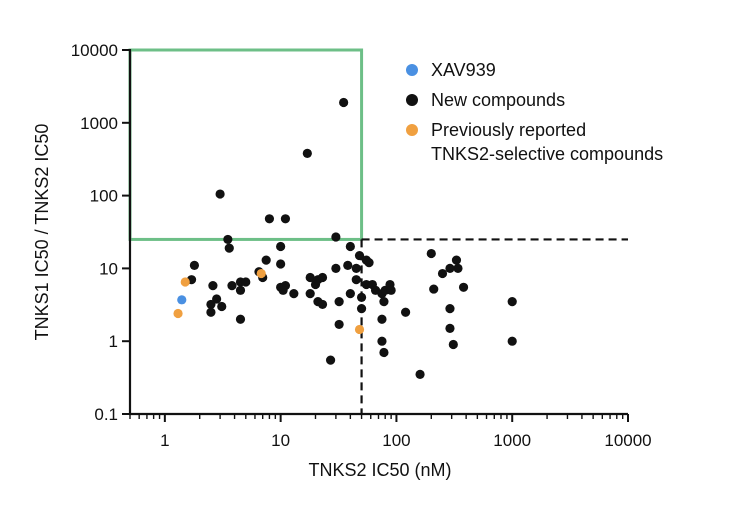 The height and width of the screenshot is (506, 747). I want to click on x-tick-label: 10, so click(280, 440).